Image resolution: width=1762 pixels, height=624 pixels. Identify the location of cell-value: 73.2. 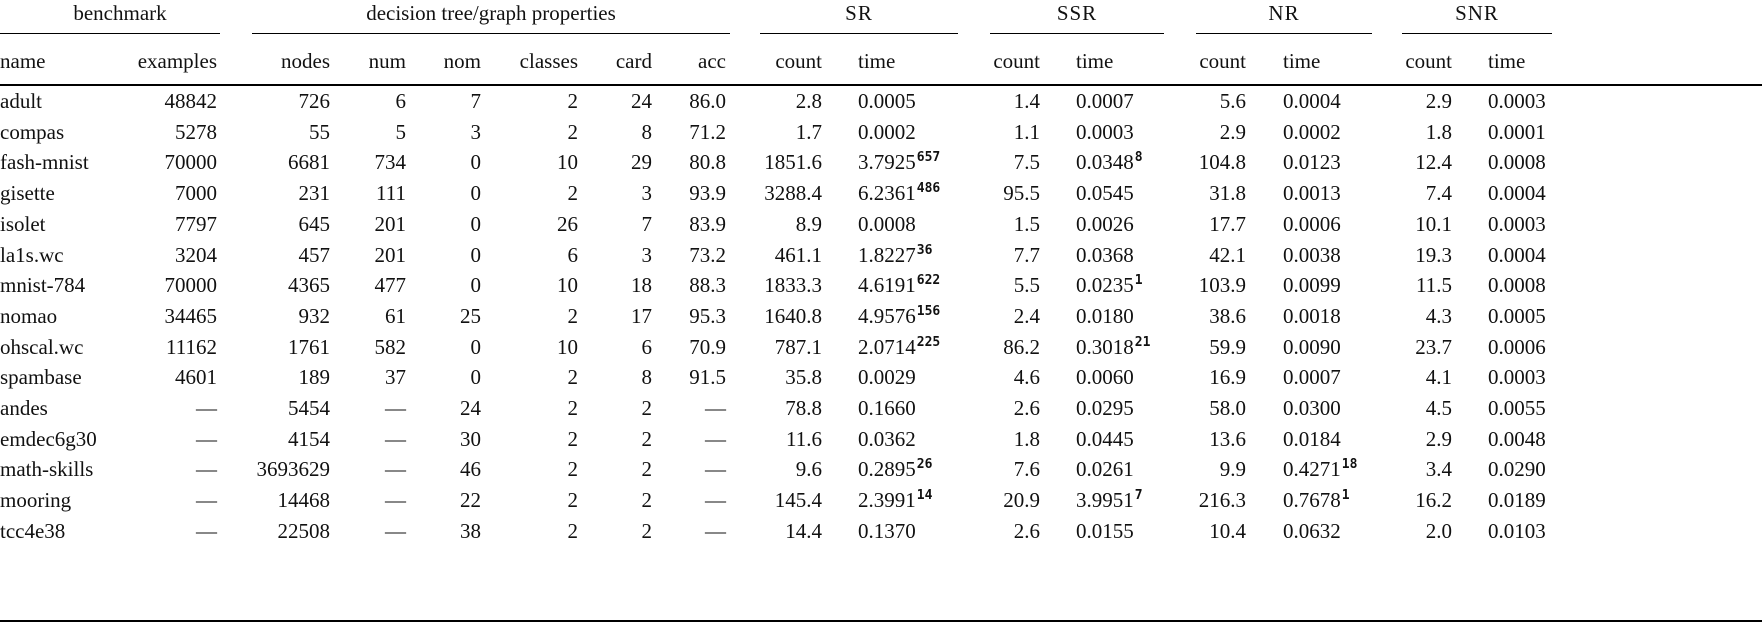
(707, 254).